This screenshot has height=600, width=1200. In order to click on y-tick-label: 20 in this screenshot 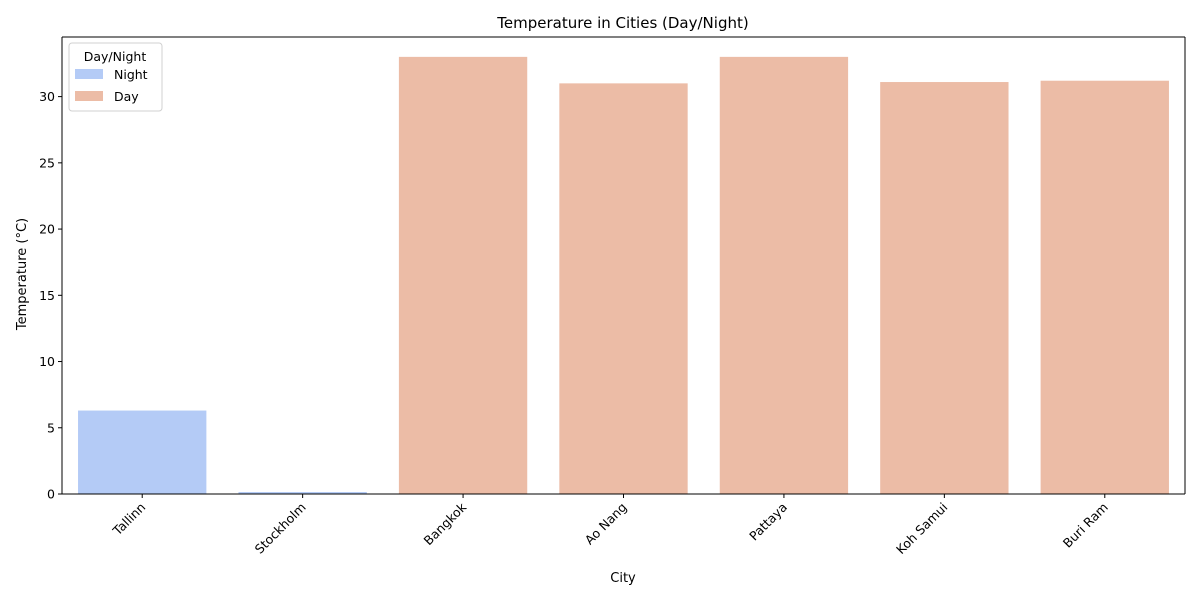, I will do `click(47, 229)`.